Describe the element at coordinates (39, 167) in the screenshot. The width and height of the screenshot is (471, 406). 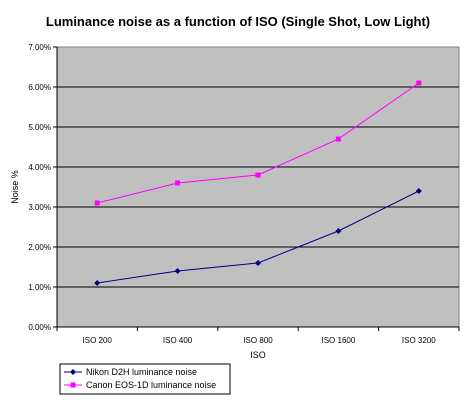
I see `y-tick-label: 4.00%` at that location.